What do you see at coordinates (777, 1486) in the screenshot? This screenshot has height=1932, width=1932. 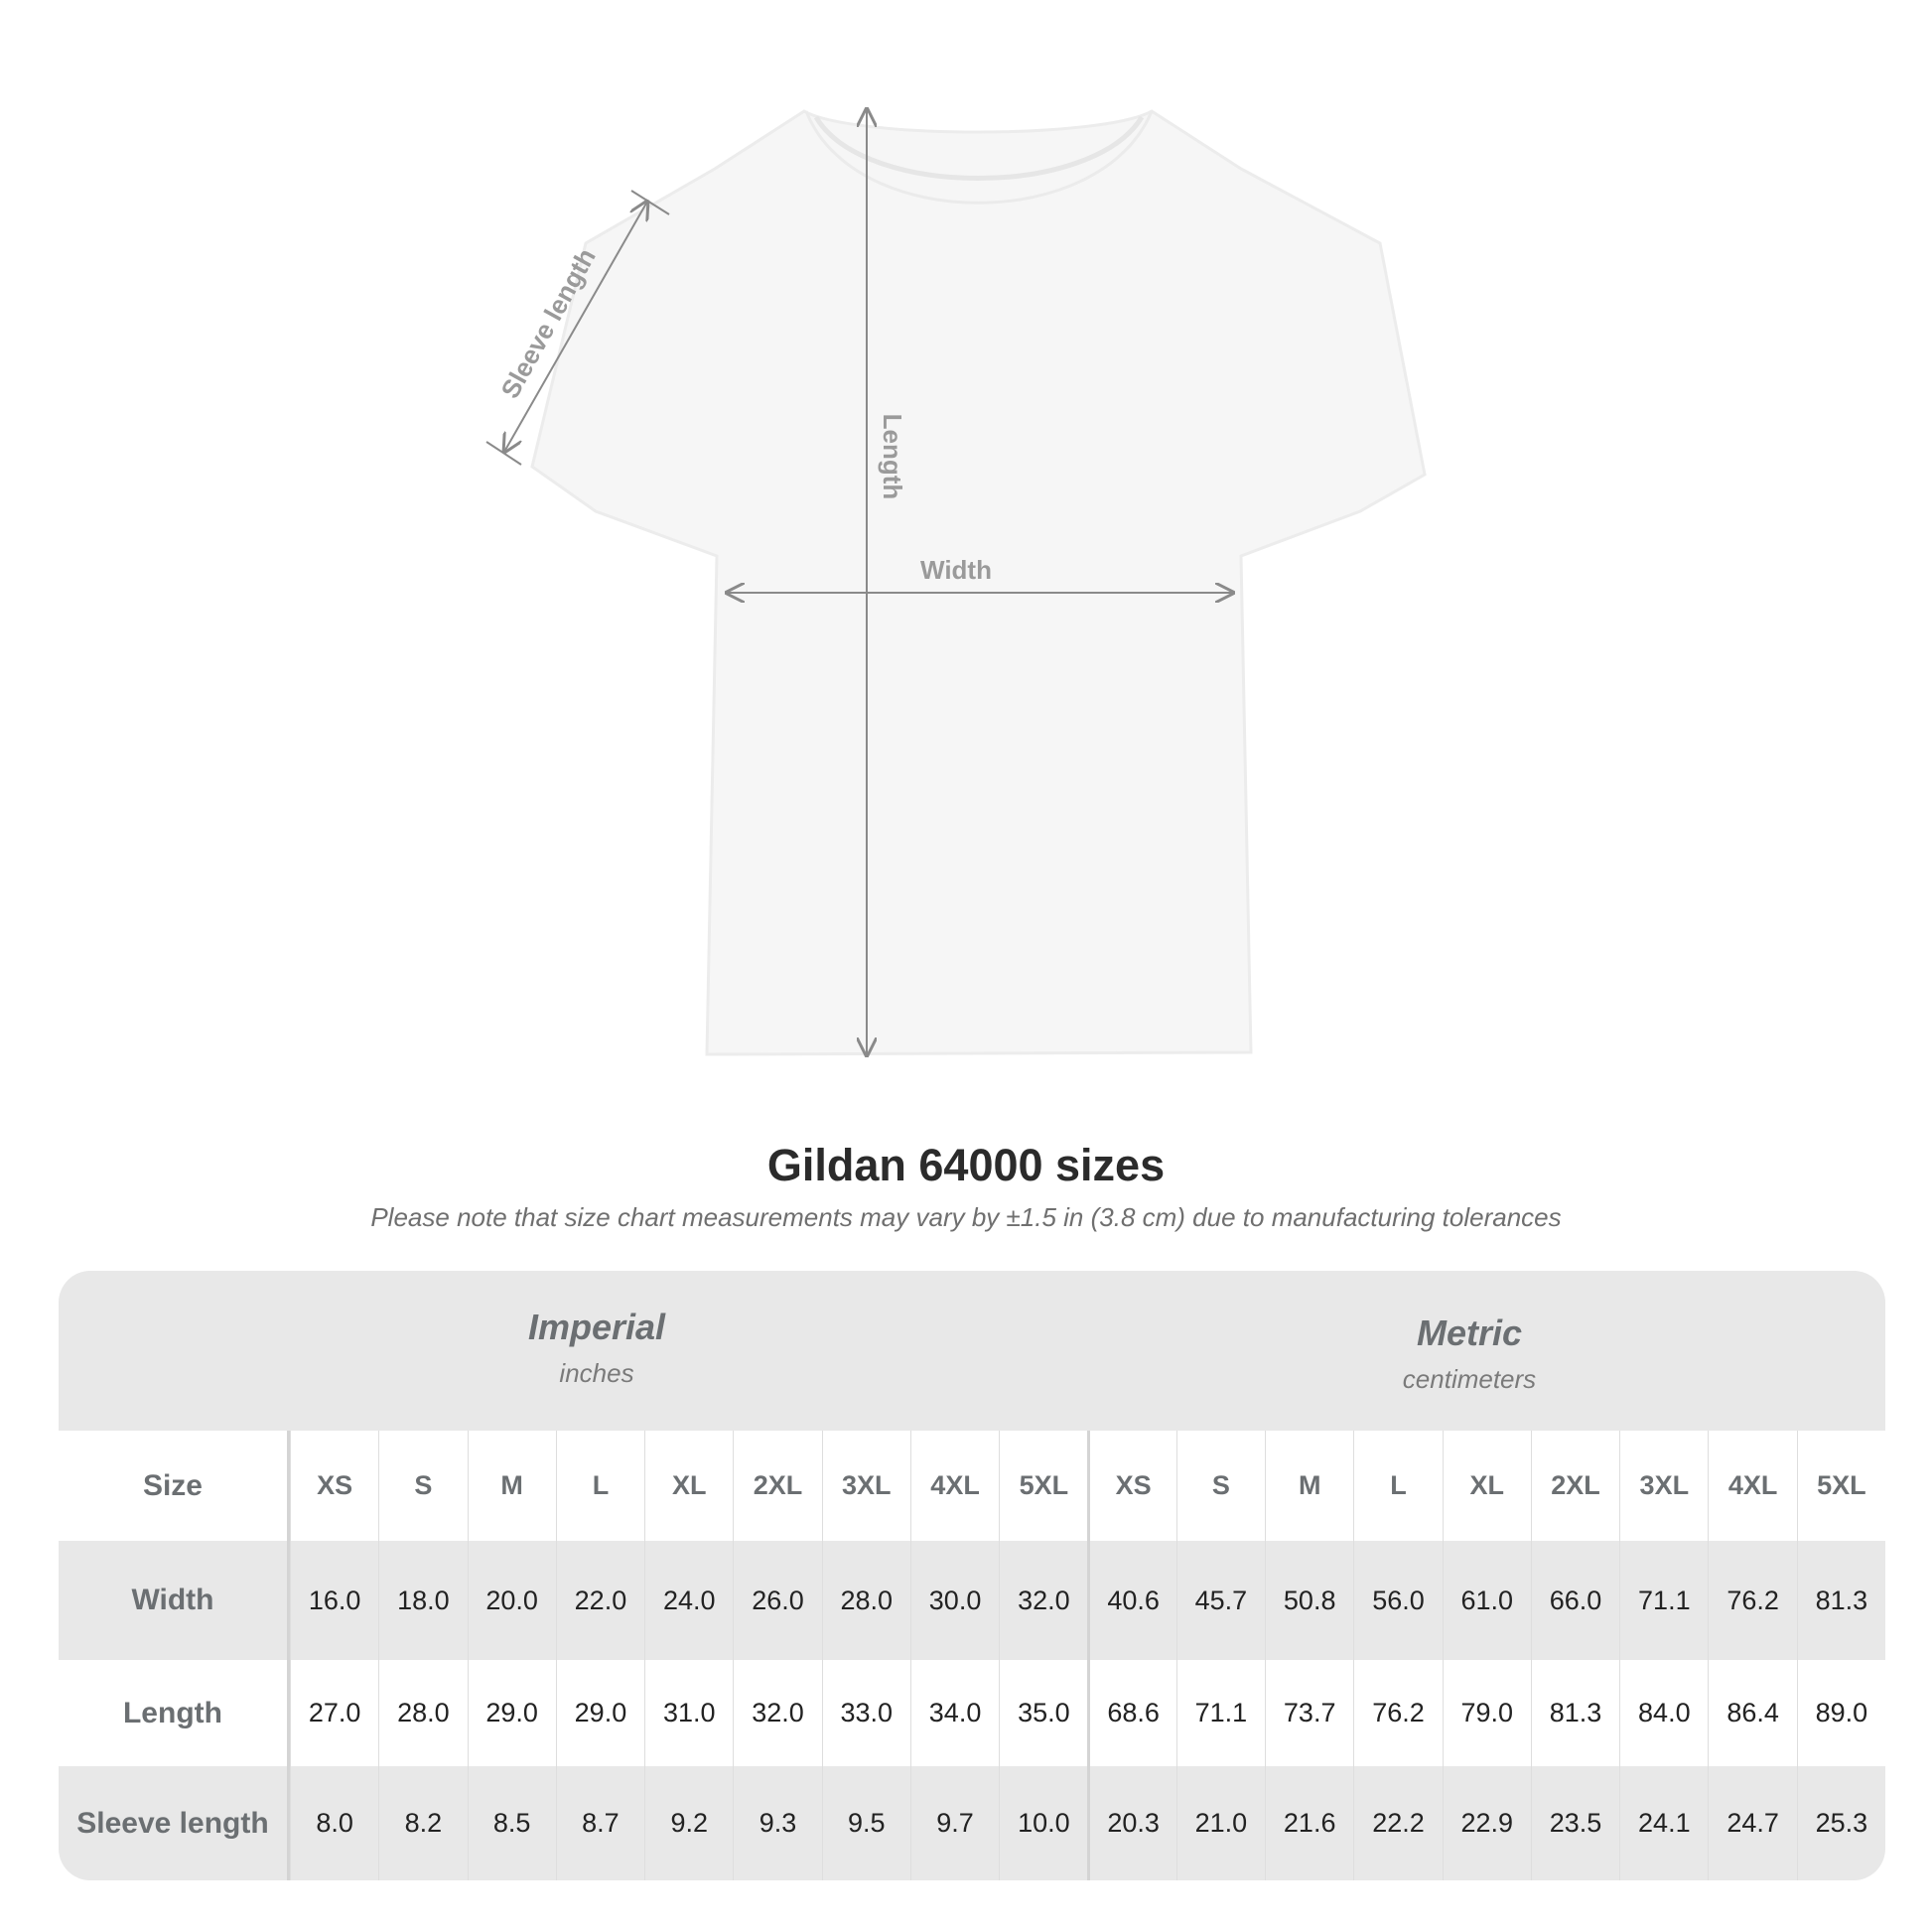 I see `size-header-imperial: 2XL` at bounding box center [777, 1486].